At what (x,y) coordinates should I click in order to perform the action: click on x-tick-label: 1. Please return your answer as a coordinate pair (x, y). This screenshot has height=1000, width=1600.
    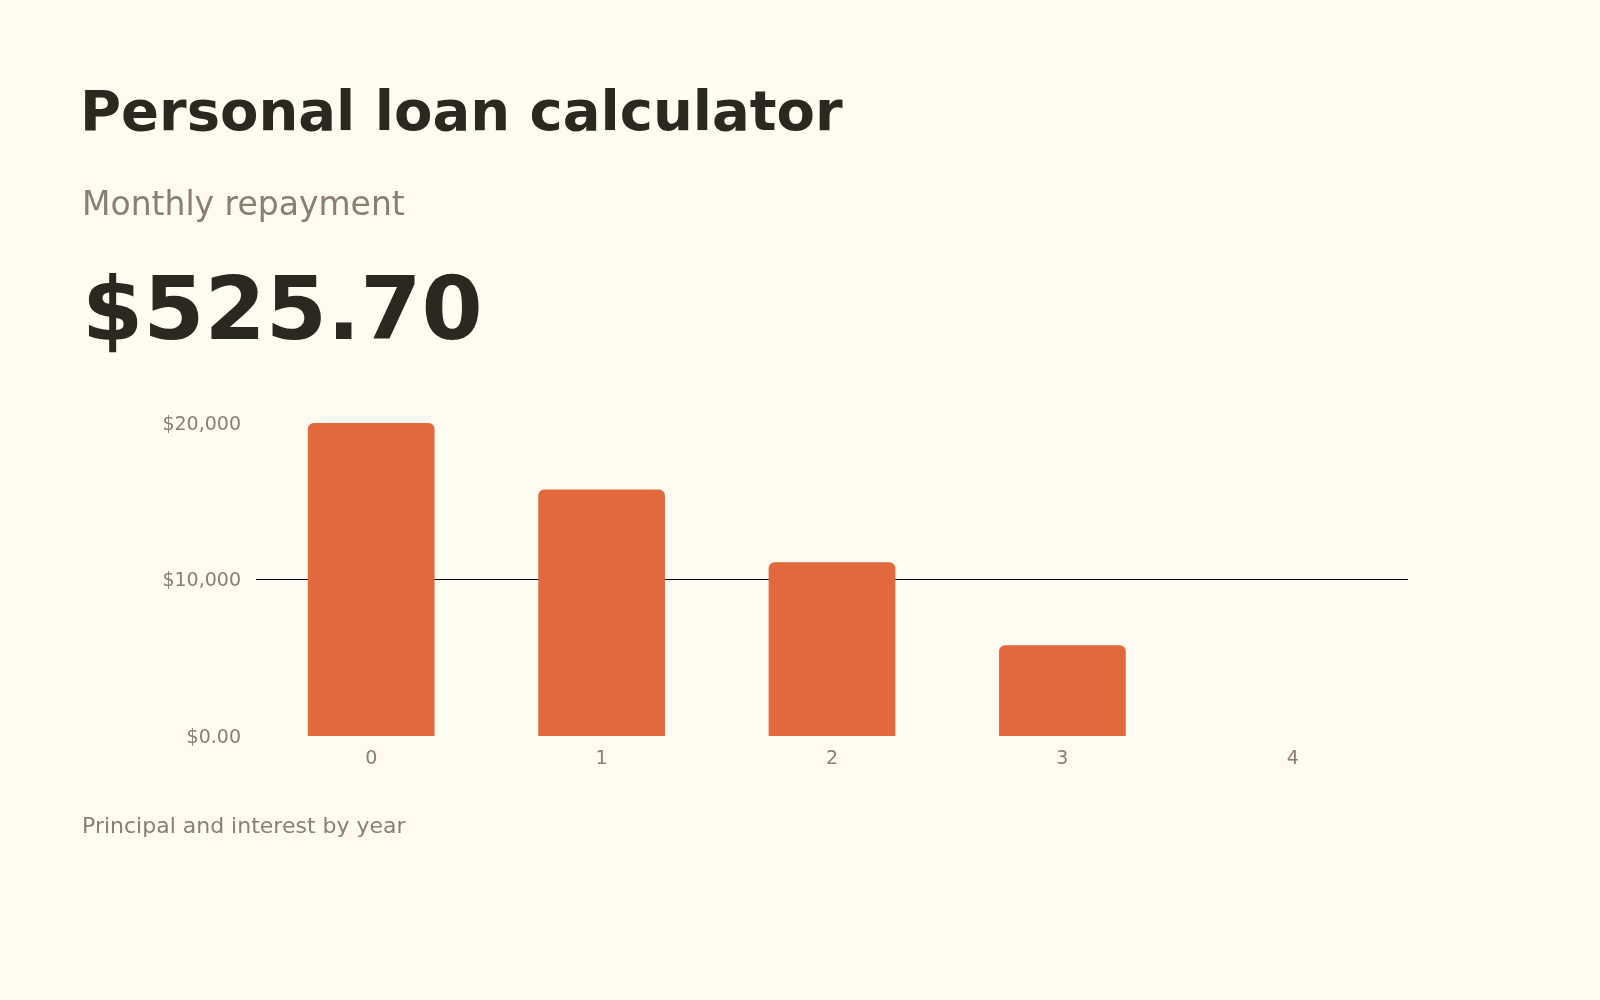
    Looking at the image, I should click on (601, 757).